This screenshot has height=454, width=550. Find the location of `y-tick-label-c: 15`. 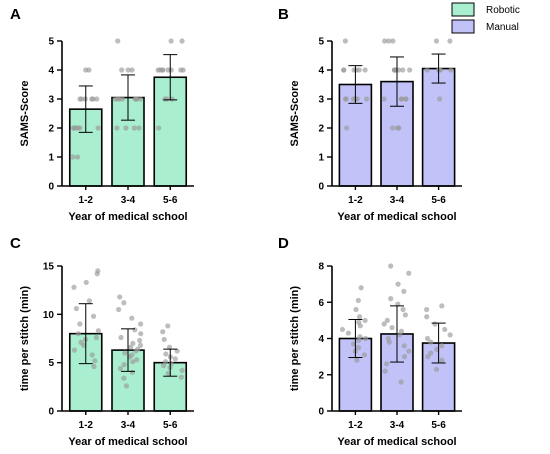

y-tick-label-c: 15 is located at coordinates (49, 267).